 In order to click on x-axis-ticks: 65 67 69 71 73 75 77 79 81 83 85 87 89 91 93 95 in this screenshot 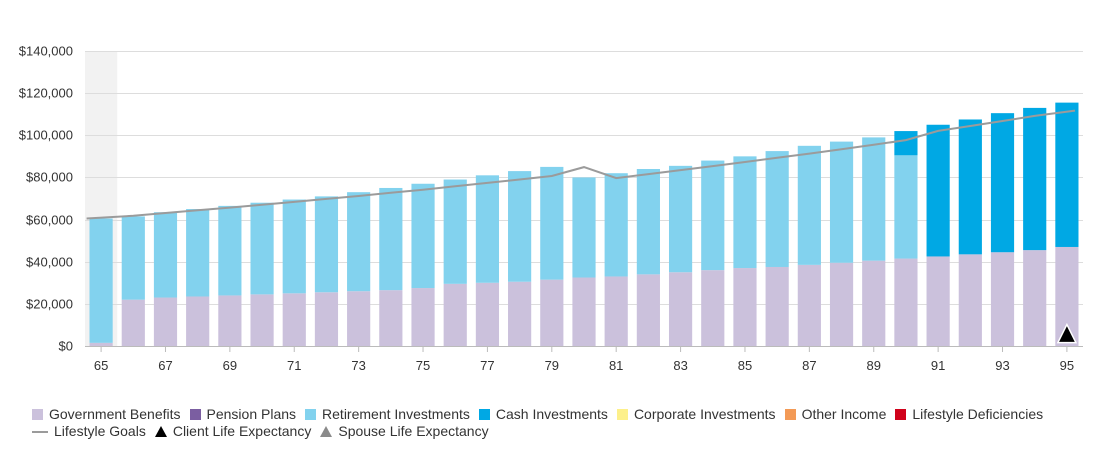, I will do `click(584, 365)`.